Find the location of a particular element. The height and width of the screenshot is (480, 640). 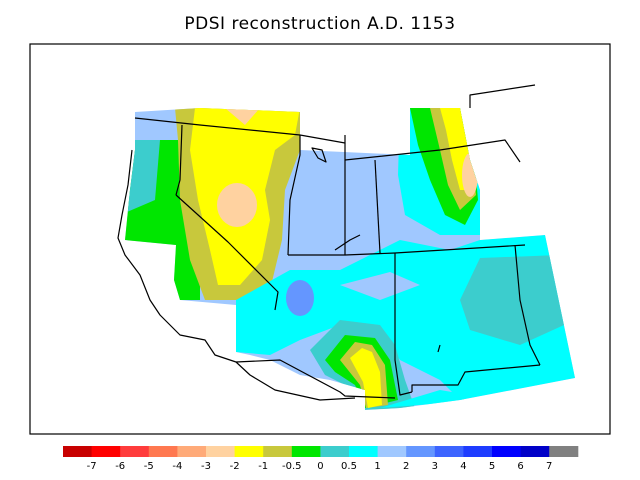

legend-label: 5 is located at coordinates (492, 466).